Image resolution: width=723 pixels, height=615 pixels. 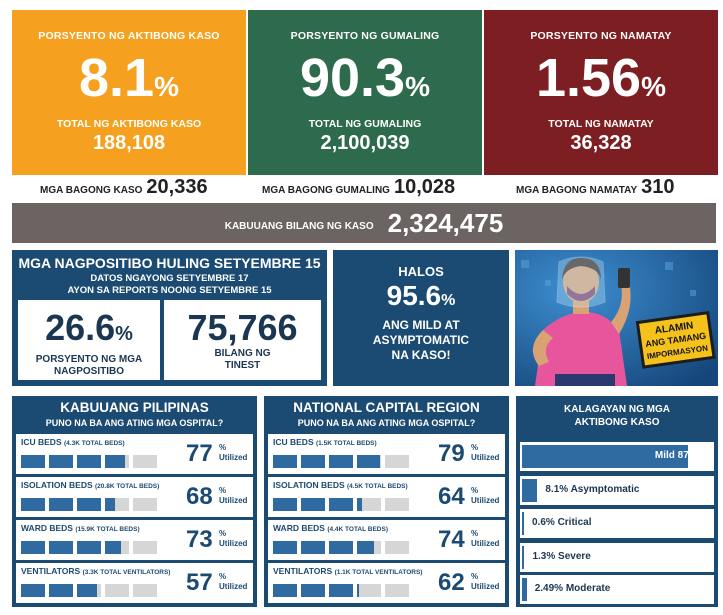 What do you see at coordinates (572, 588) in the screenshot?
I see `status-label: 2.49% Moderate` at bounding box center [572, 588].